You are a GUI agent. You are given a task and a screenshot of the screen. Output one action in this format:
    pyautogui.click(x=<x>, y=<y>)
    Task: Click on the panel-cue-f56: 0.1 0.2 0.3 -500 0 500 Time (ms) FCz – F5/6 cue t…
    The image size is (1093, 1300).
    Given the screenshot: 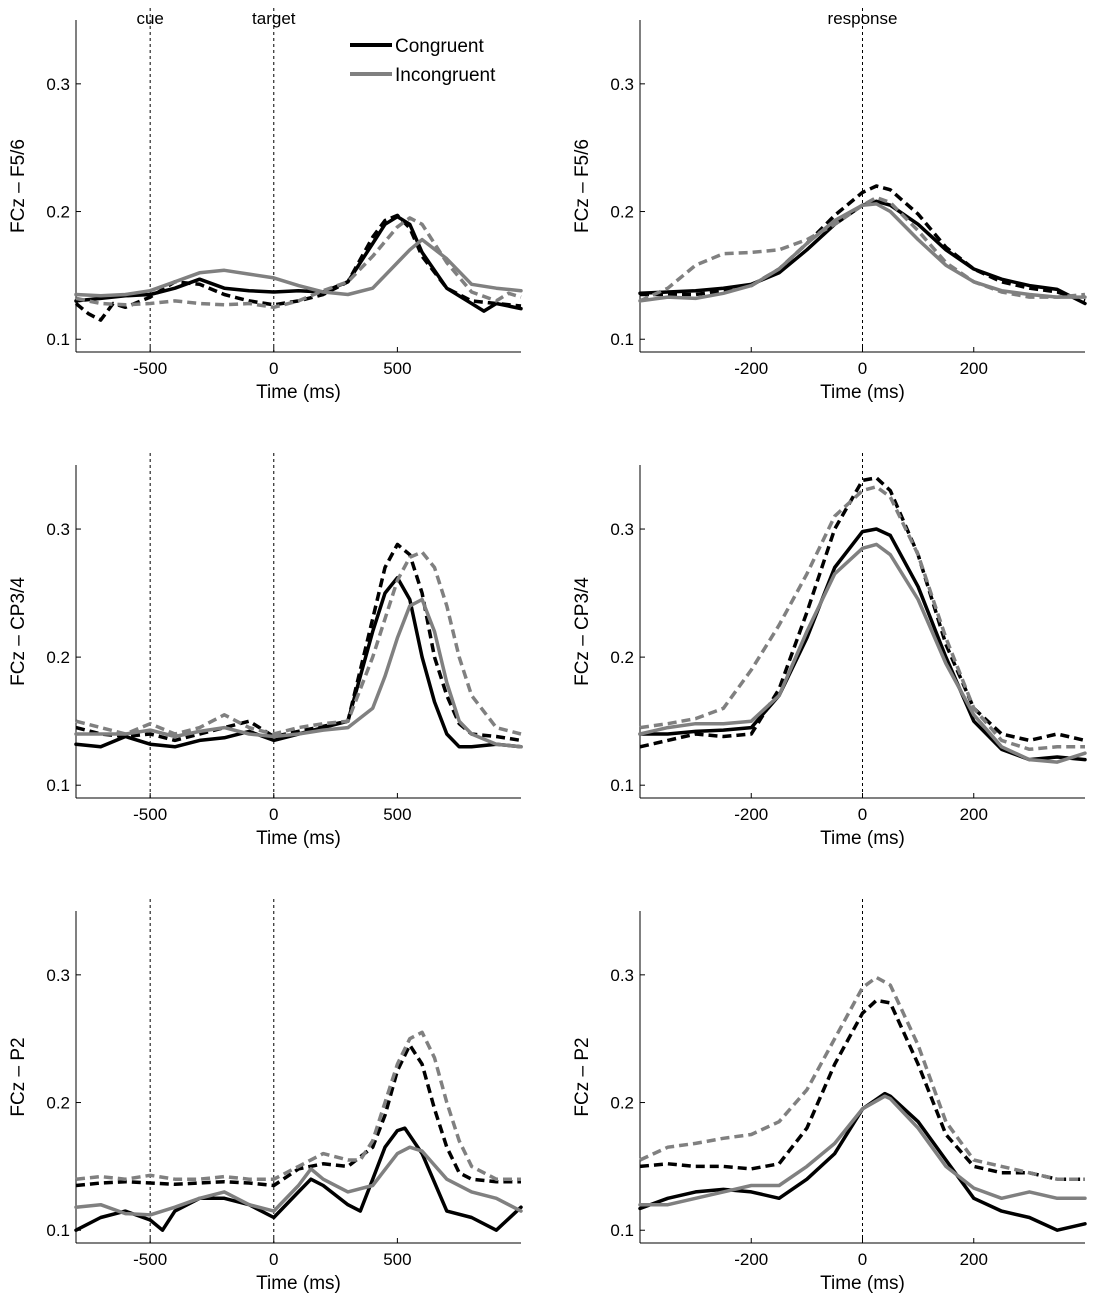 What is the action you would take?
    pyautogui.click(x=265, y=205)
    